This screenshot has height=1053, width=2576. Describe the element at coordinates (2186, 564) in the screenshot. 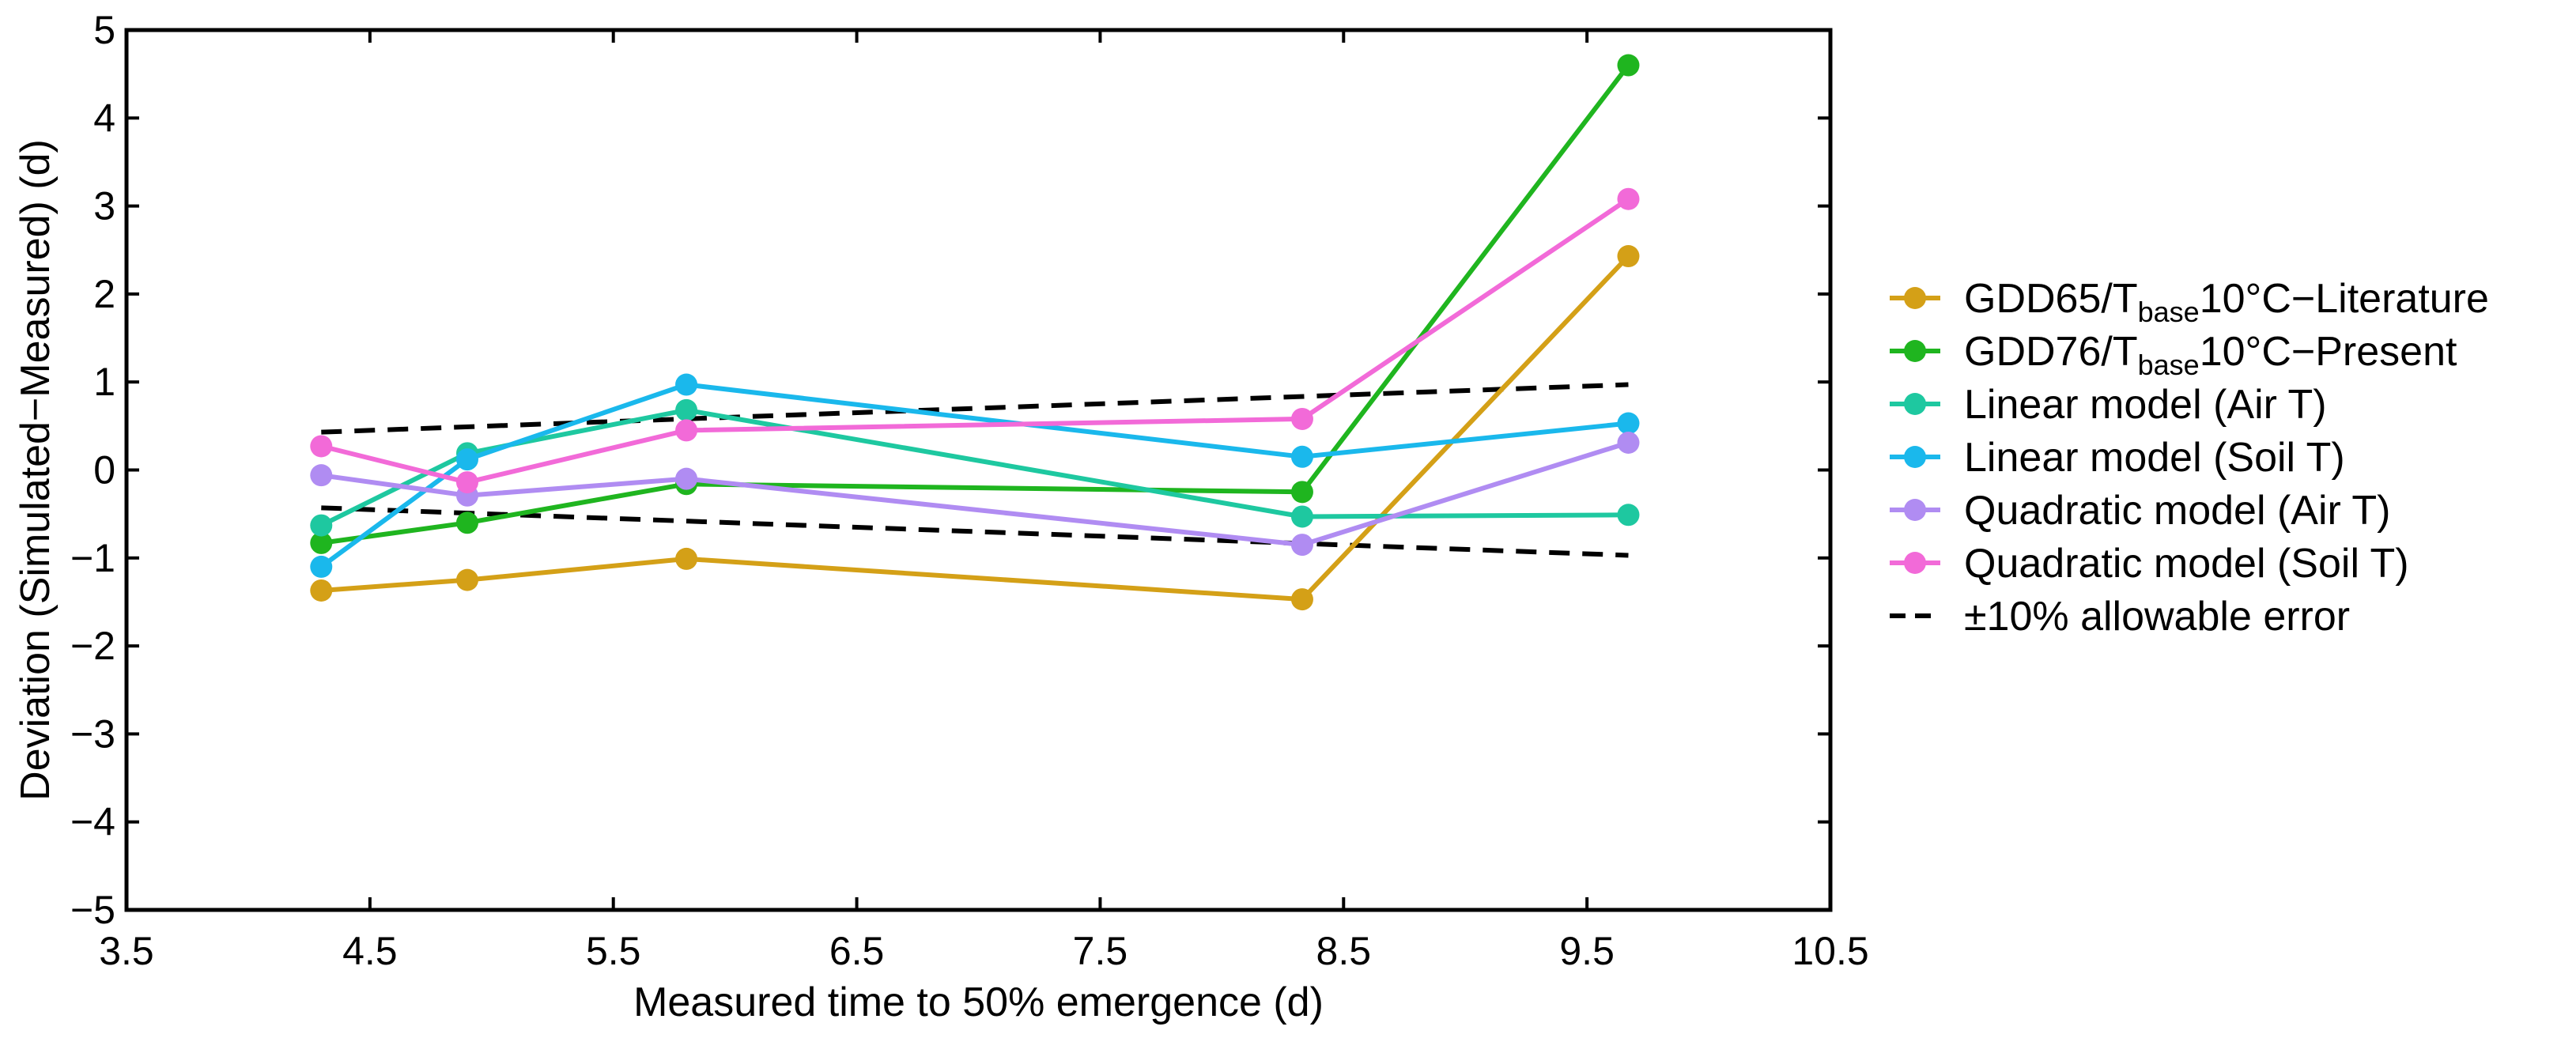

I see `legend-label: Quadratic model (Soil T)` at that location.